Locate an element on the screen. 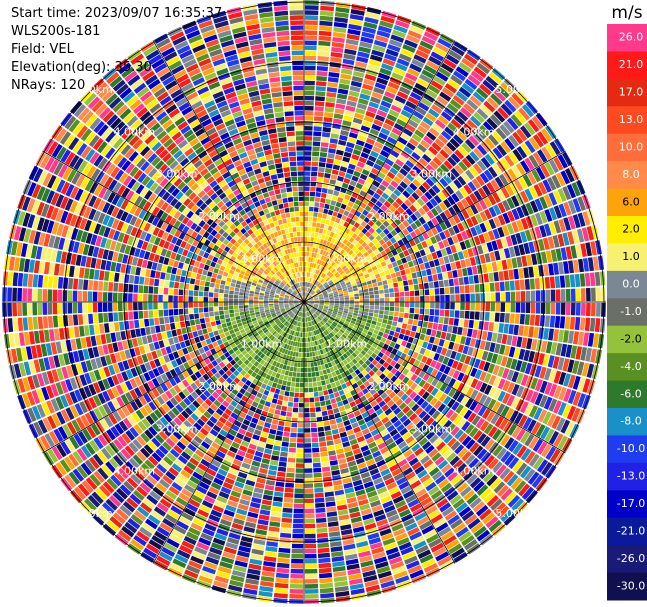 This screenshot has width=647, height=607. start-time-label: Start time: 2023/09/07 16:35:37 is located at coordinates (117, 13).